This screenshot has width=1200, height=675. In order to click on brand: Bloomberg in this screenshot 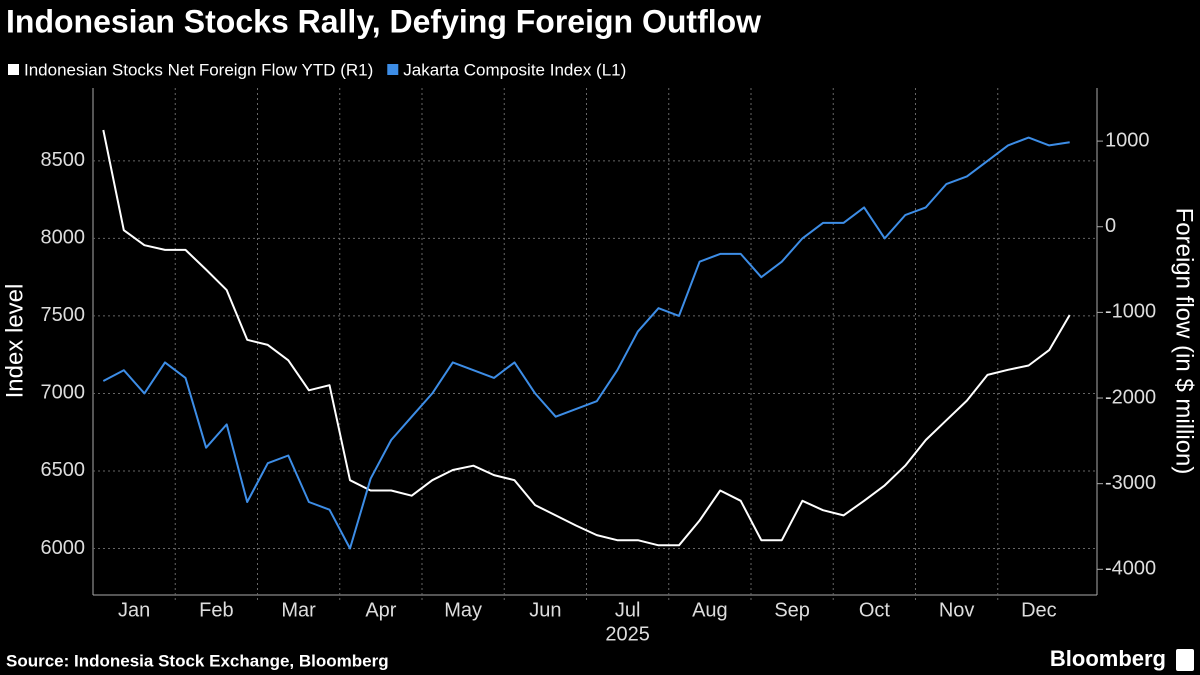, I will do `click(1108, 658)`.